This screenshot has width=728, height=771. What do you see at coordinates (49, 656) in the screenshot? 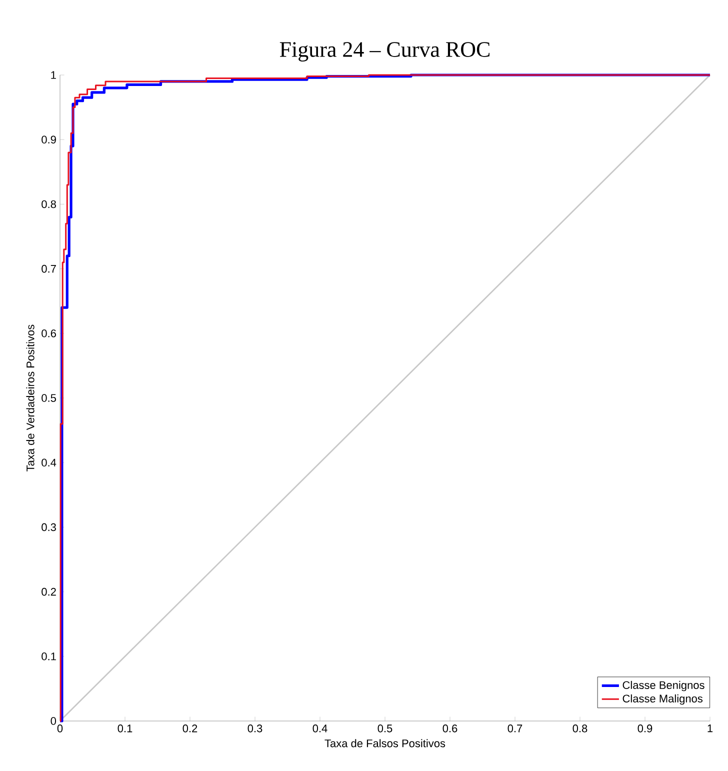
I see `y-tick-label: 0.1` at bounding box center [49, 656].